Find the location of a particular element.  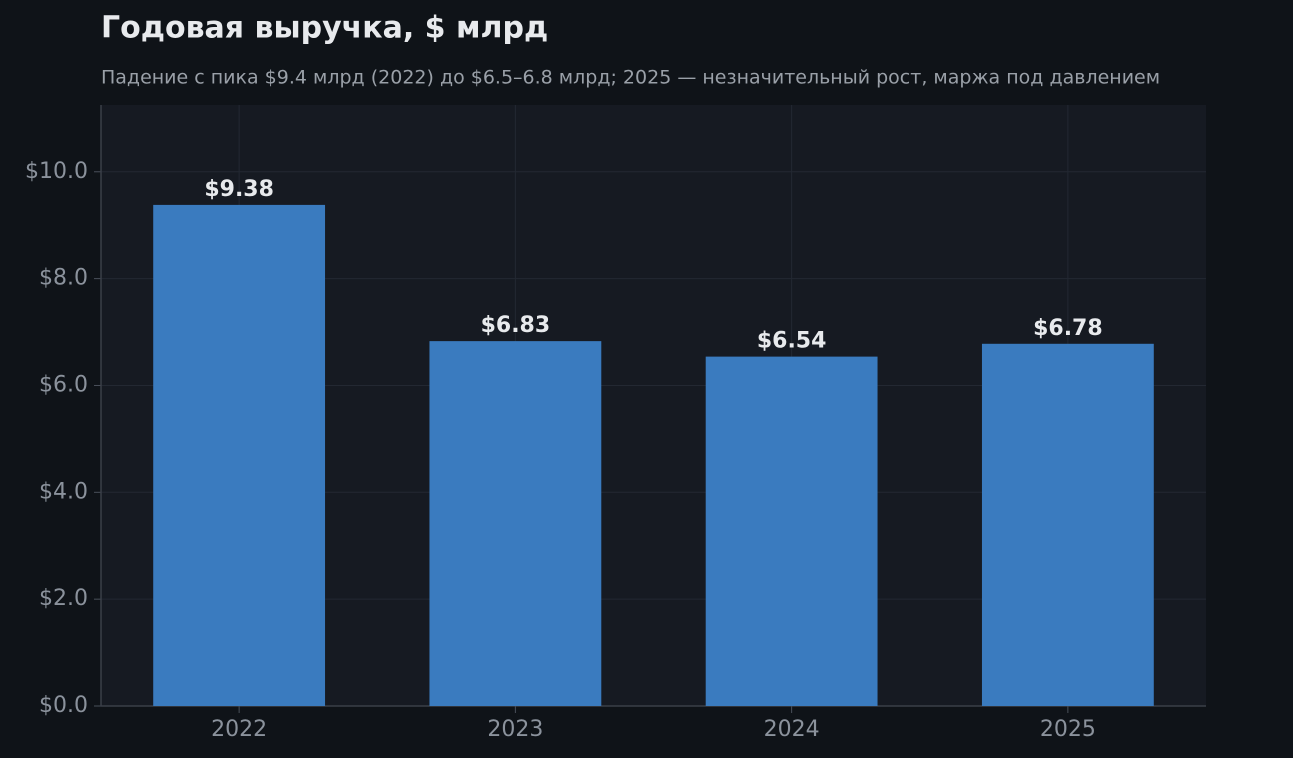

y-tick-label: $4.0 is located at coordinates (63, 491).